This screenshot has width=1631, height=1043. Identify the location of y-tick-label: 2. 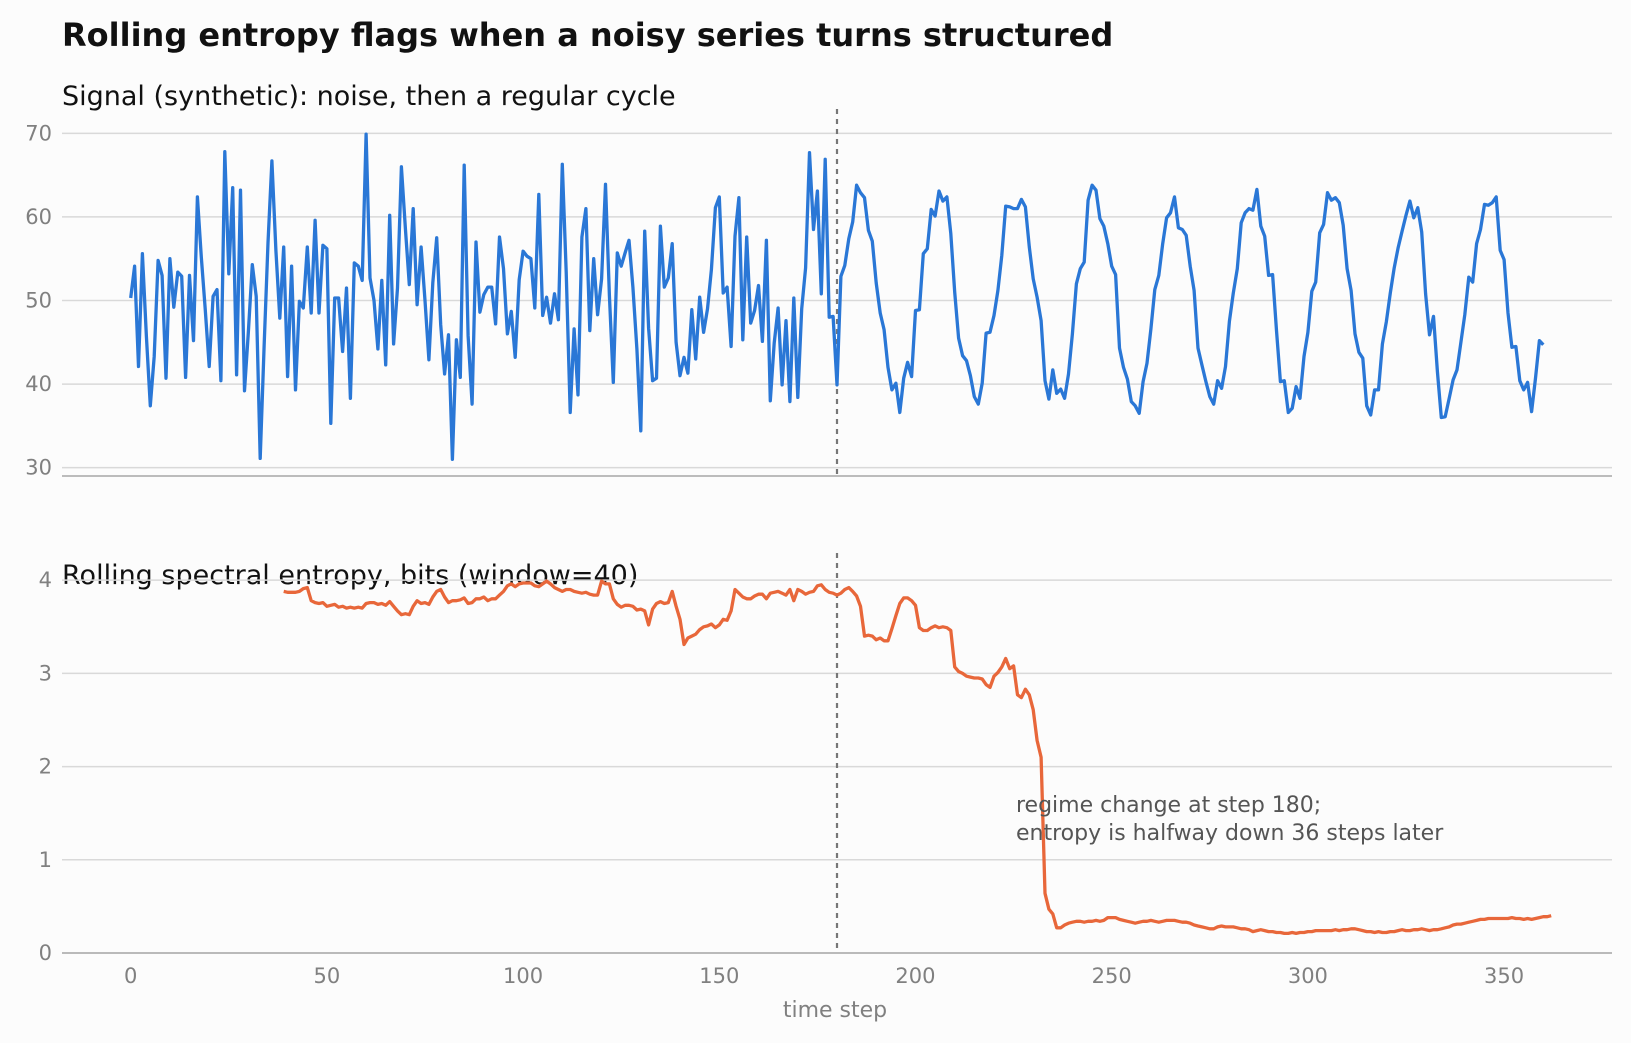
(45, 767).